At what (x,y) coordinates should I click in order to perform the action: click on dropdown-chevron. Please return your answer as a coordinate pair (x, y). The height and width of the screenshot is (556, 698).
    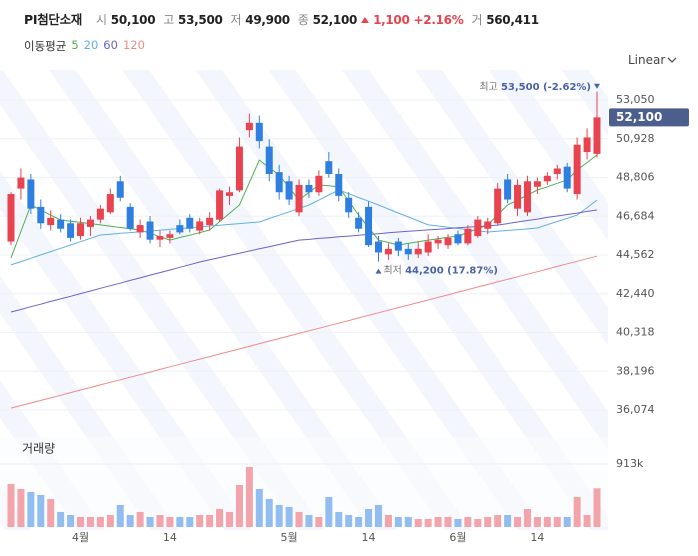
    Looking at the image, I should click on (672, 60).